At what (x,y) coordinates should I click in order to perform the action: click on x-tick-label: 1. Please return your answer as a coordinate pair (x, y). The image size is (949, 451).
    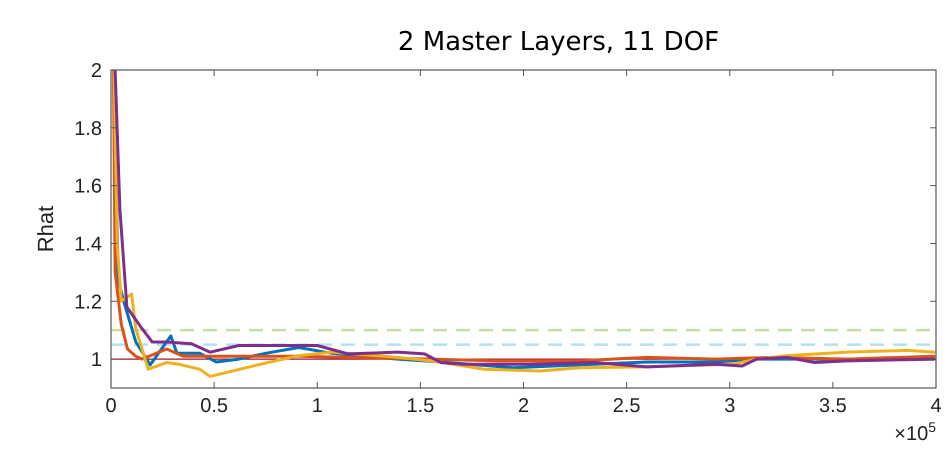
    Looking at the image, I should click on (317, 406).